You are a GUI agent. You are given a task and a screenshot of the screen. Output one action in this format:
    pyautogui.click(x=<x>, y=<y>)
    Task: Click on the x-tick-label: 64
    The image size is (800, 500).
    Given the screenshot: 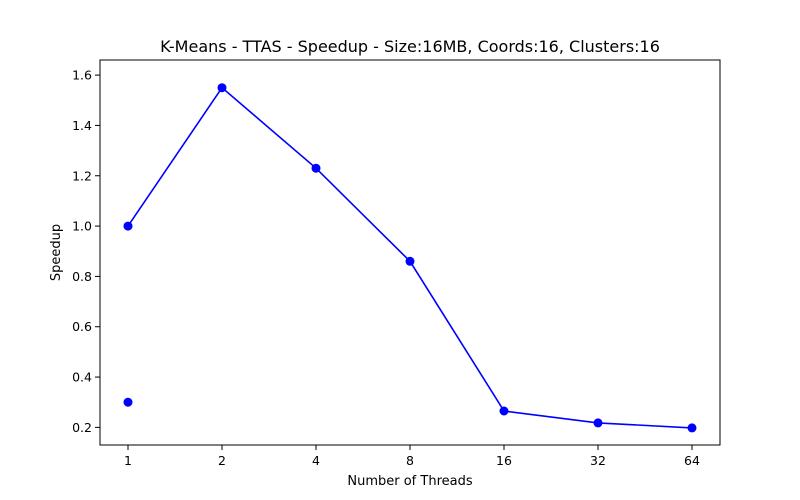 What is the action you would take?
    pyautogui.click(x=692, y=460)
    